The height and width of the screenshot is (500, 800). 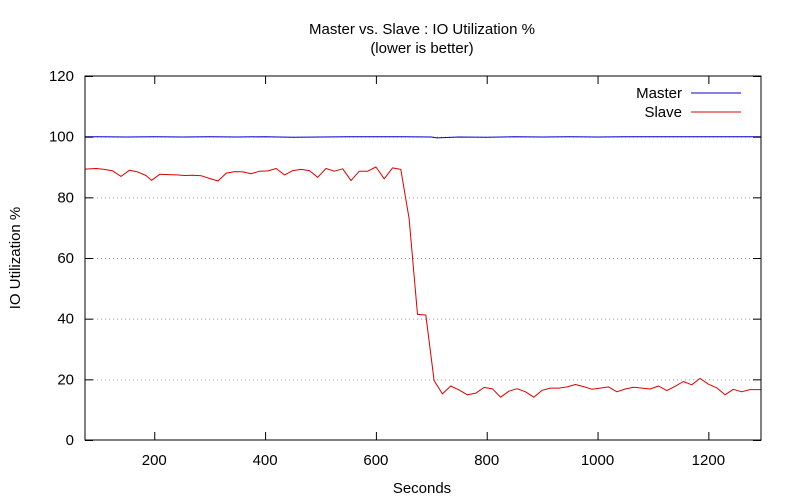 I want to click on legend-label-master: Master, so click(x=659, y=93).